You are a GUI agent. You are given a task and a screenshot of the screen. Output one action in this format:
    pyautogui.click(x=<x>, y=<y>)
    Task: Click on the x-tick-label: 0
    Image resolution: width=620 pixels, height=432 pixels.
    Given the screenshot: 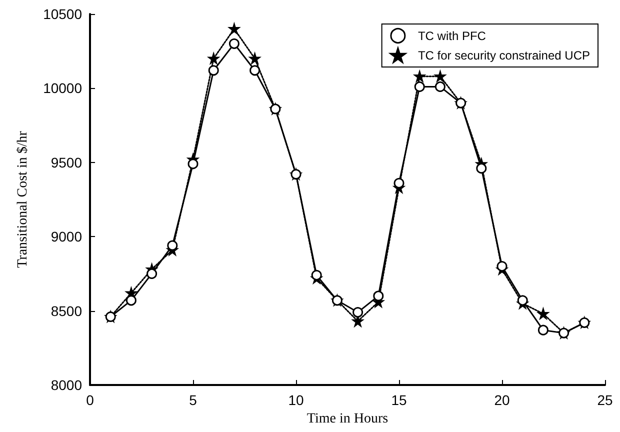 What is the action you would take?
    pyautogui.click(x=90, y=400)
    